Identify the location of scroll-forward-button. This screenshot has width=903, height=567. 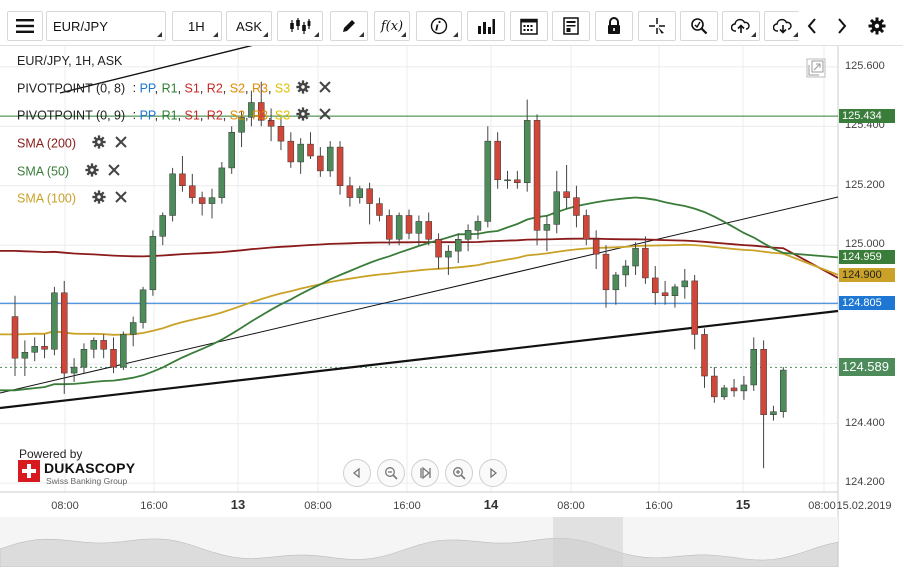
(493, 473).